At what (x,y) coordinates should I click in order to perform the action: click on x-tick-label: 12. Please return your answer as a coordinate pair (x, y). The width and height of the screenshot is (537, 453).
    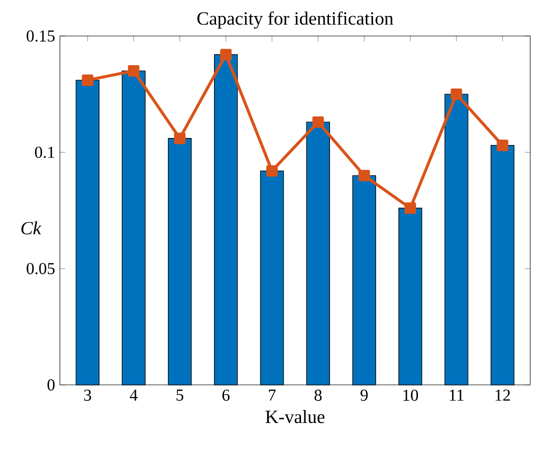
    Looking at the image, I should click on (503, 395).